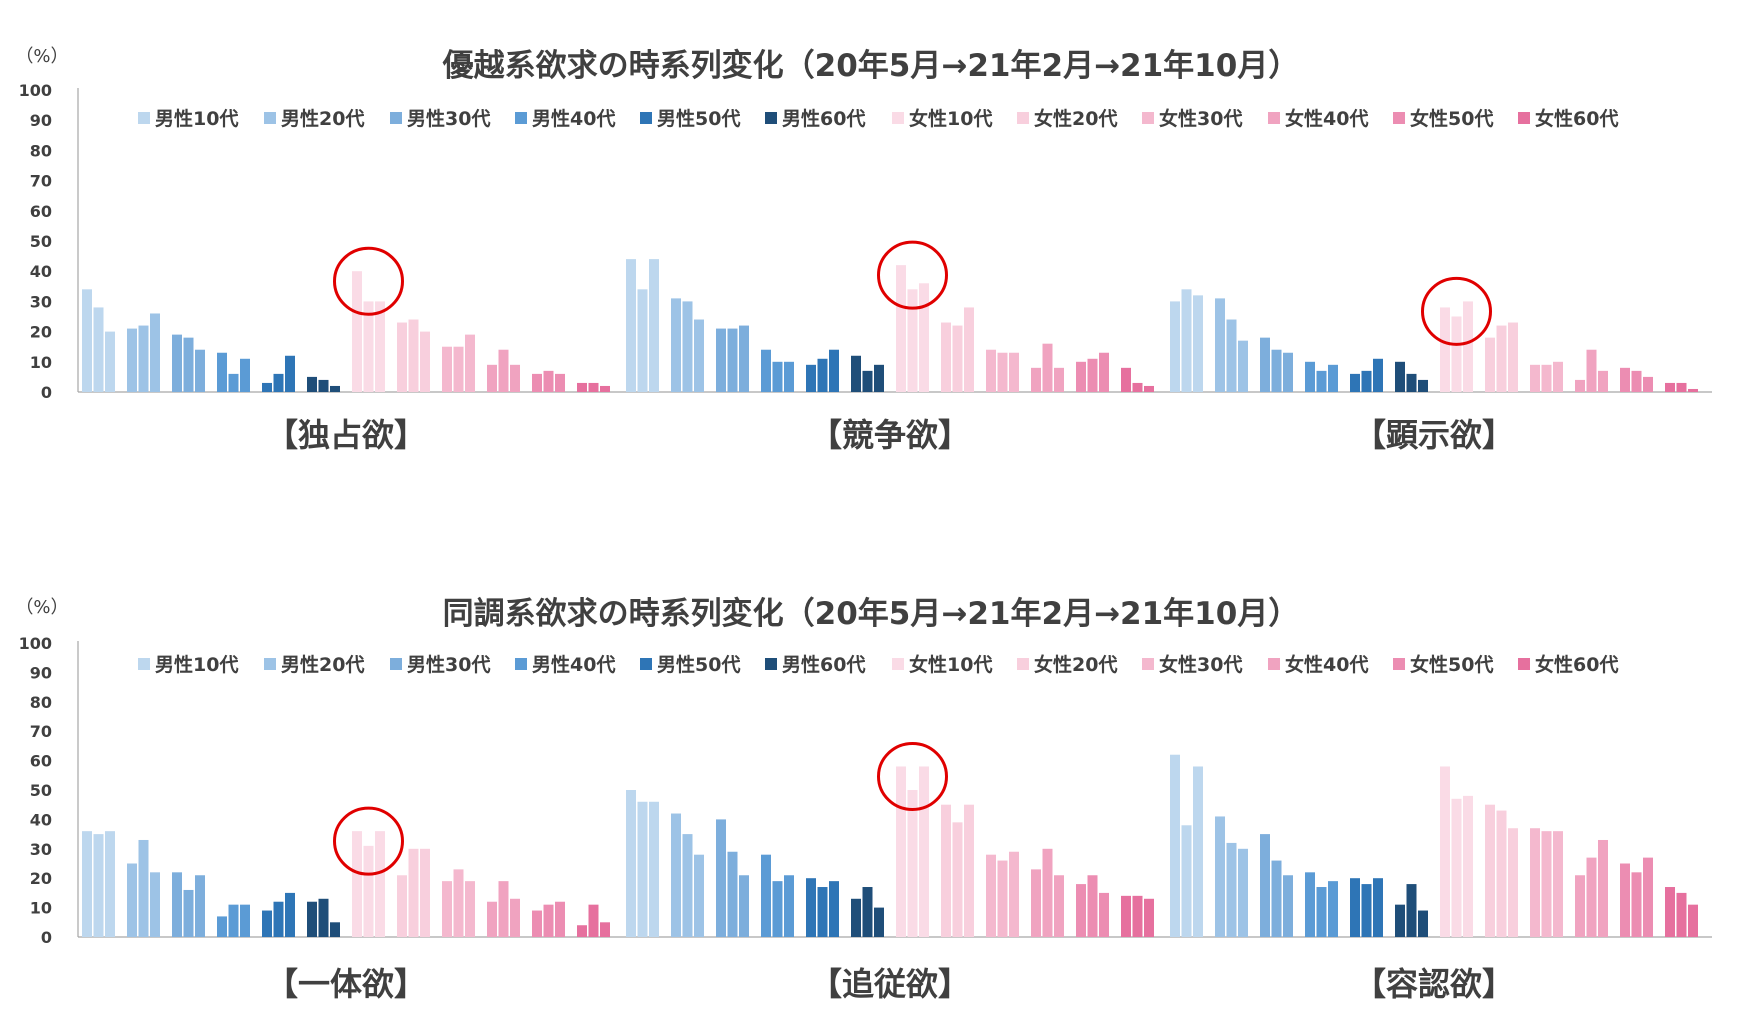 This screenshot has height=1014, width=1742. I want to click on legend-label: 女性20代, so click(1075, 118).